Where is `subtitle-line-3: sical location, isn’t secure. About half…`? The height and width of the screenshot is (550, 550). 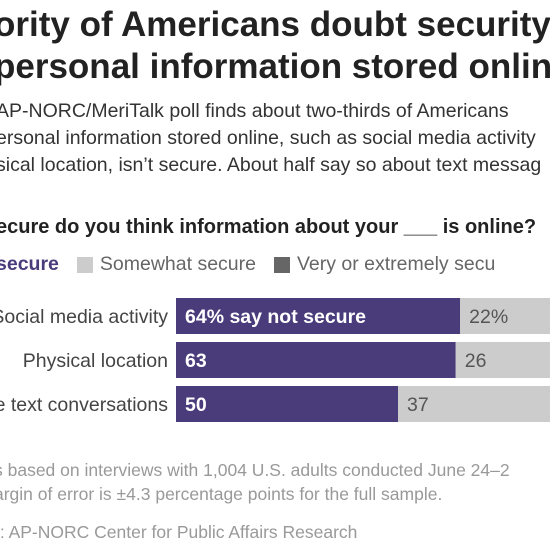
subtitle-line-3: sical location, isn’t secure. About half… is located at coordinates (271, 165).